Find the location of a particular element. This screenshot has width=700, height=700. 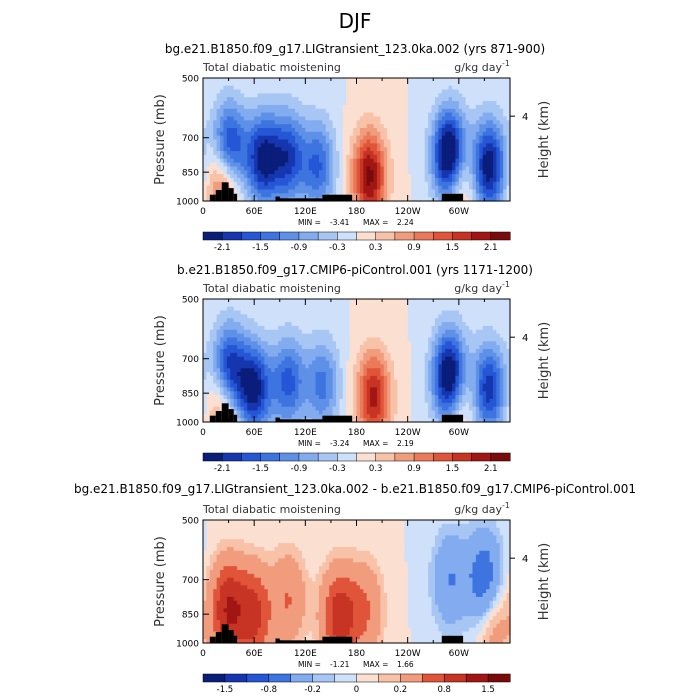

colorbar-label: -0.9 is located at coordinates (299, 469).